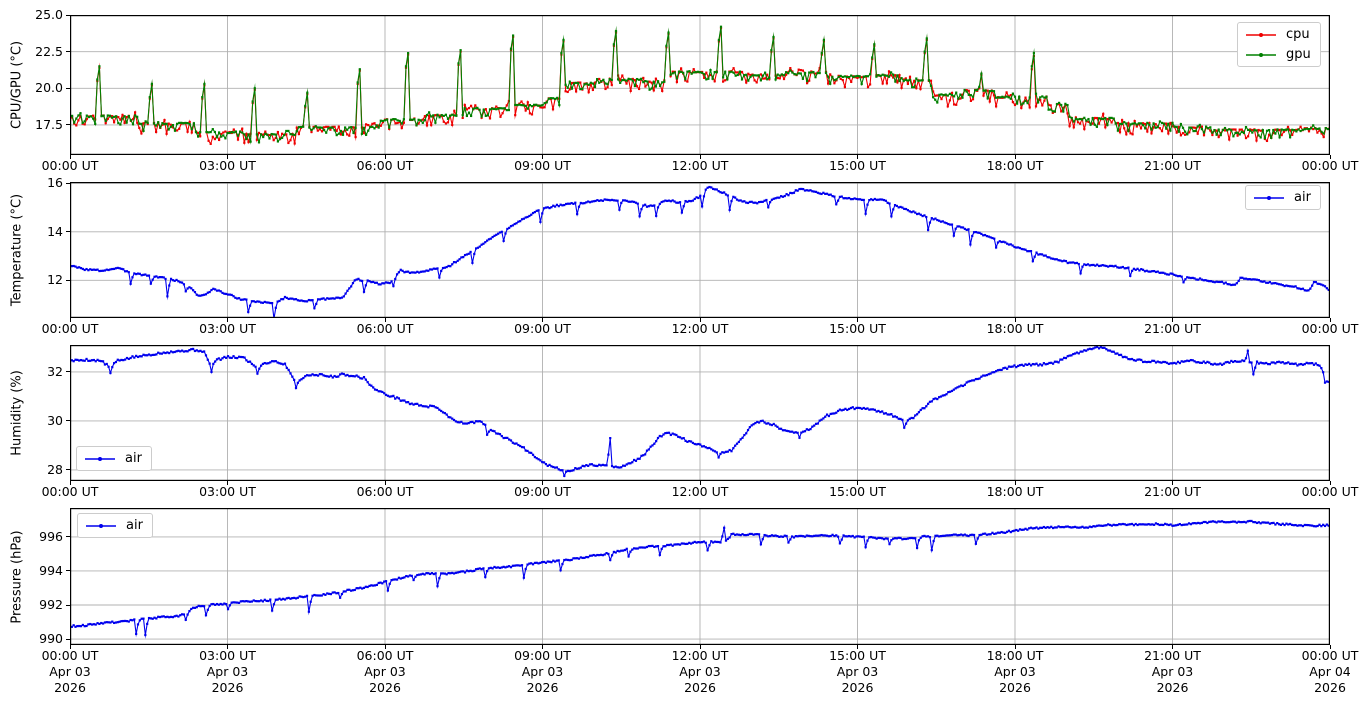 Image resolution: width=1361 pixels, height=712 pixels. Describe the element at coordinates (51, 536) in the screenshot. I see `y-tick-label: 996` at that location.